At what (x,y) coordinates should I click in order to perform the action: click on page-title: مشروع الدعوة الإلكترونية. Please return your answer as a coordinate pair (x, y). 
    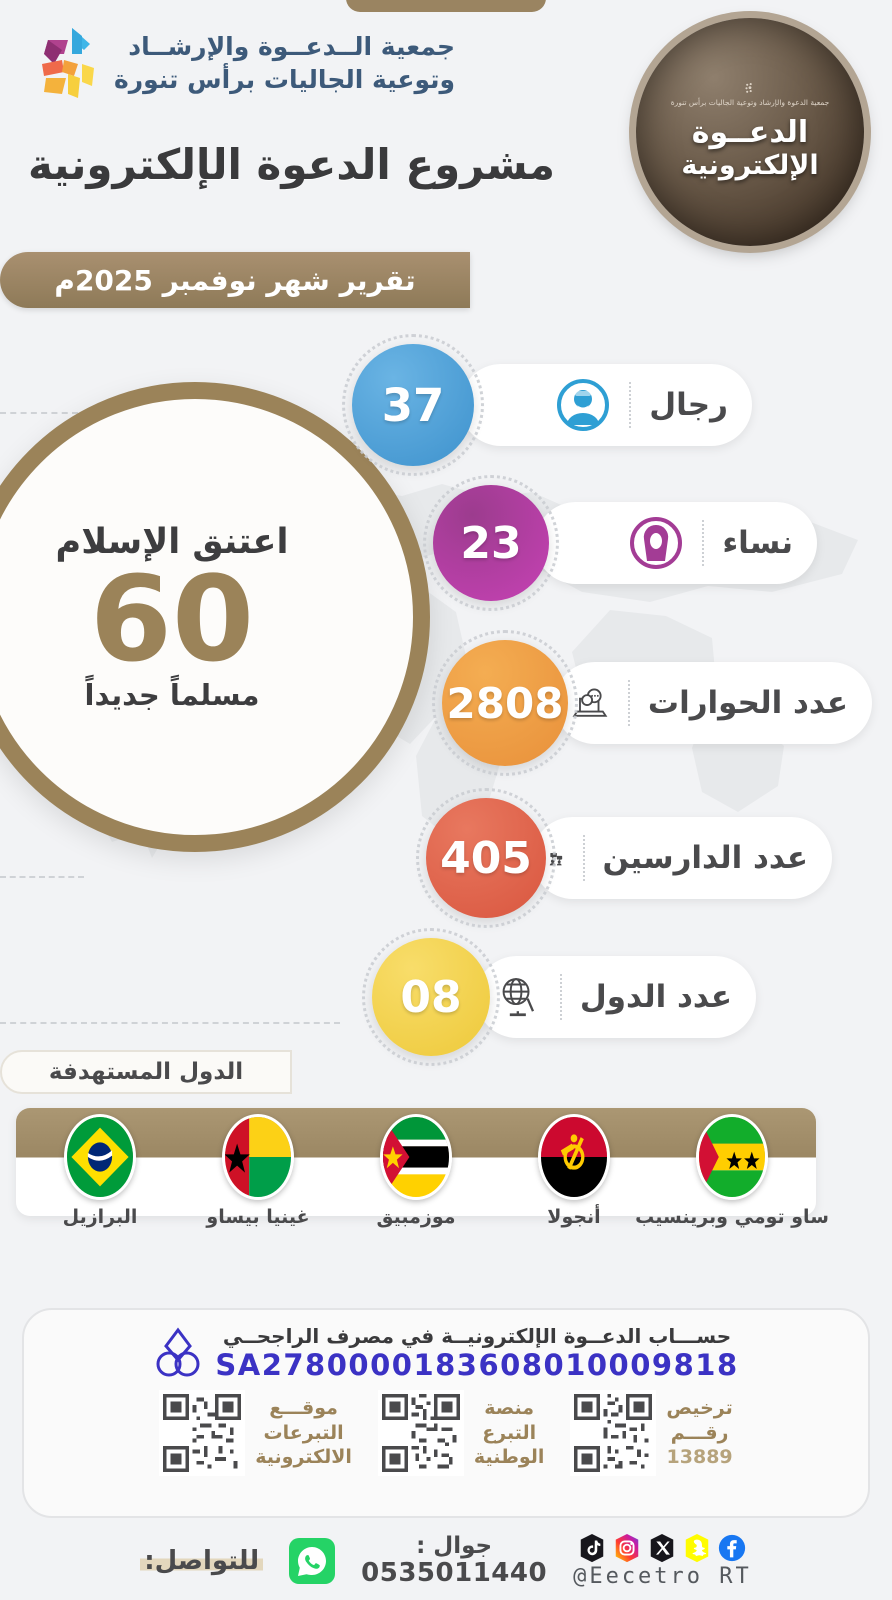
    Looking at the image, I should click on (292, 164).